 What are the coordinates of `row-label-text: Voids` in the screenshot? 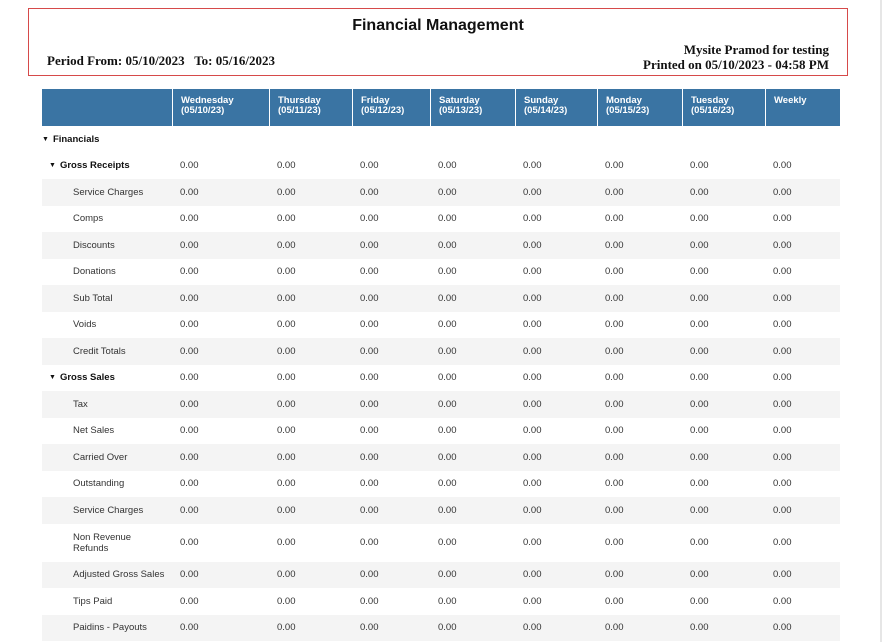 It's located at (85, 325).